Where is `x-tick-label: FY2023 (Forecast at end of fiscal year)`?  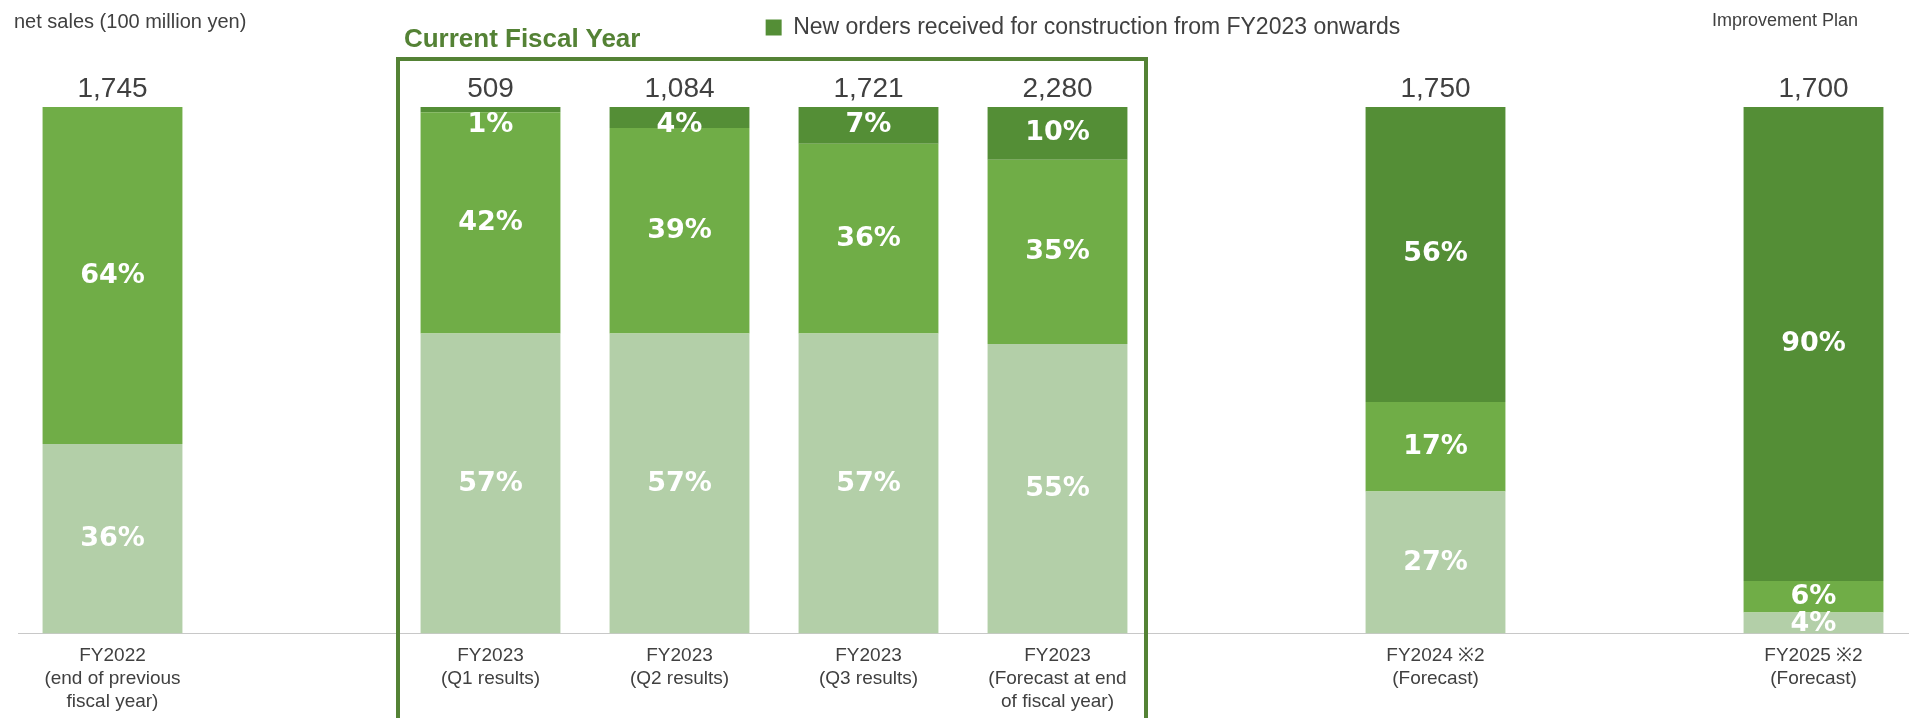 x-tick-label: FY2023 (Forecast at end of fiscal year) is located at coordinates (1057, 677).